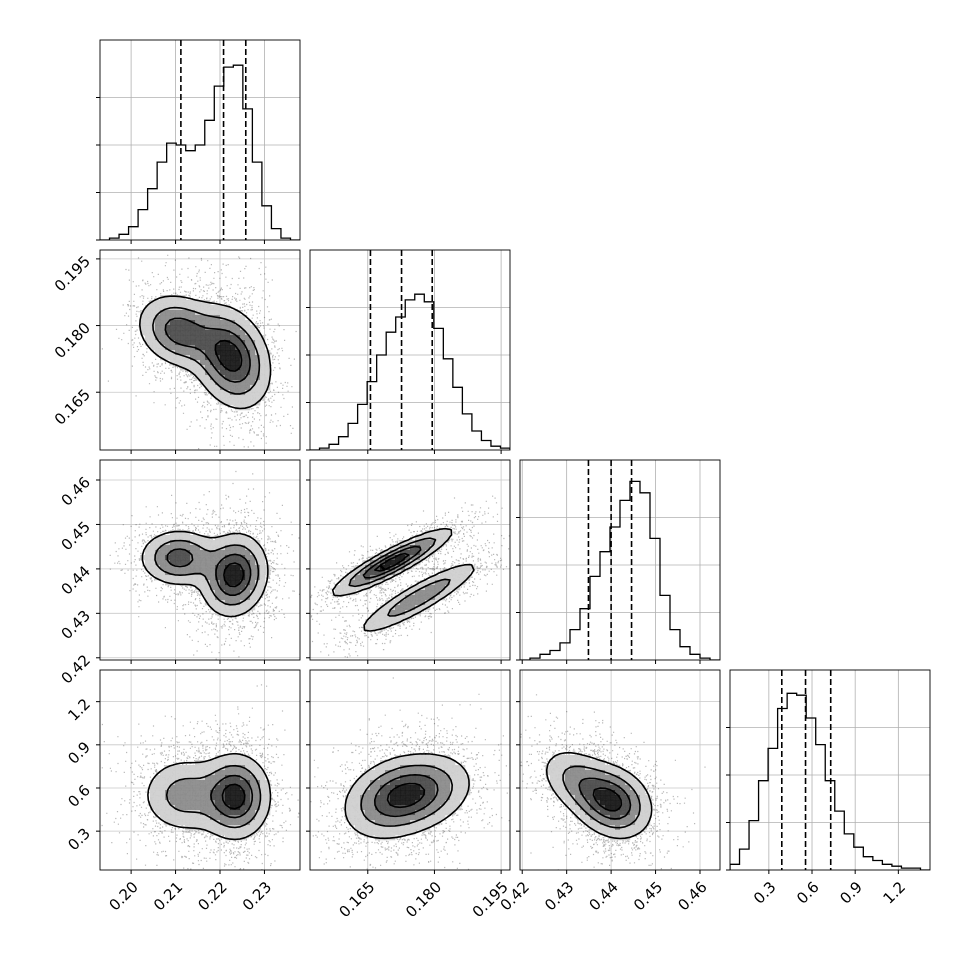  I want to click on histogram-line, so click(830, 781).